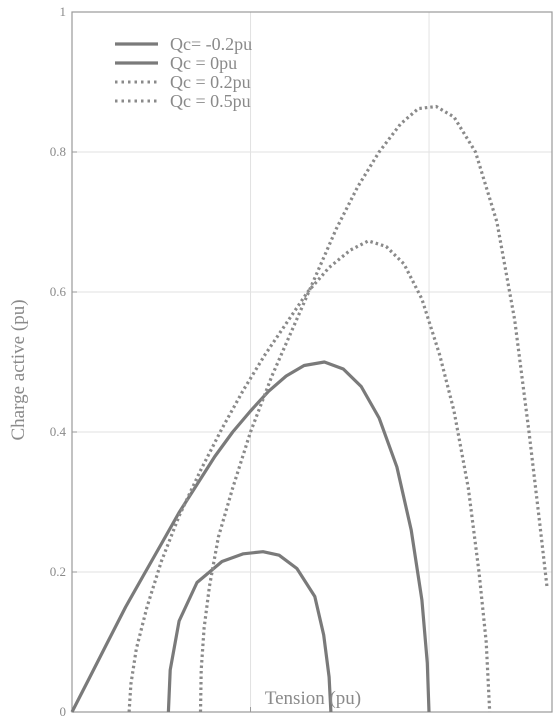 This screenshot has height=717, width=554. What do you see at coordinates (63, 11) in the screenshot?
I see `y-tick-label: 1` at bounding box center [63, 11].